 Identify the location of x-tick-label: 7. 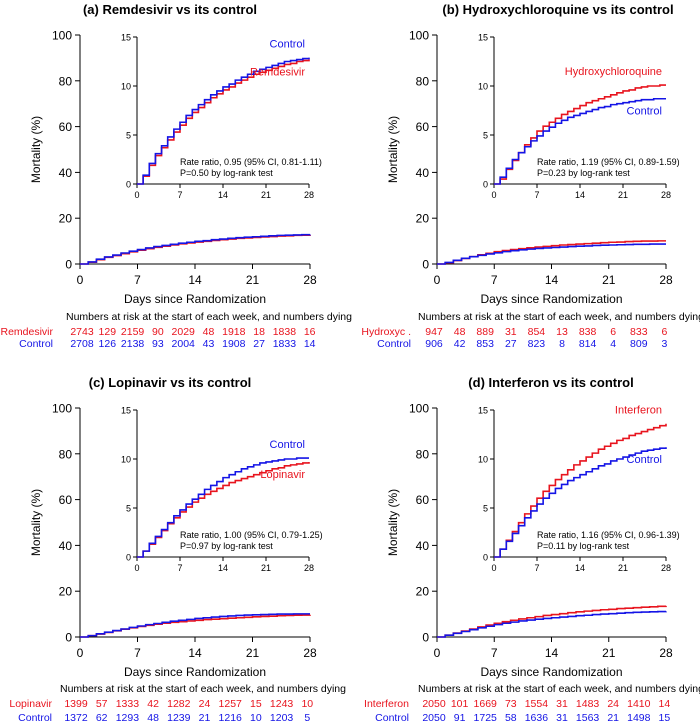
(494, 653).